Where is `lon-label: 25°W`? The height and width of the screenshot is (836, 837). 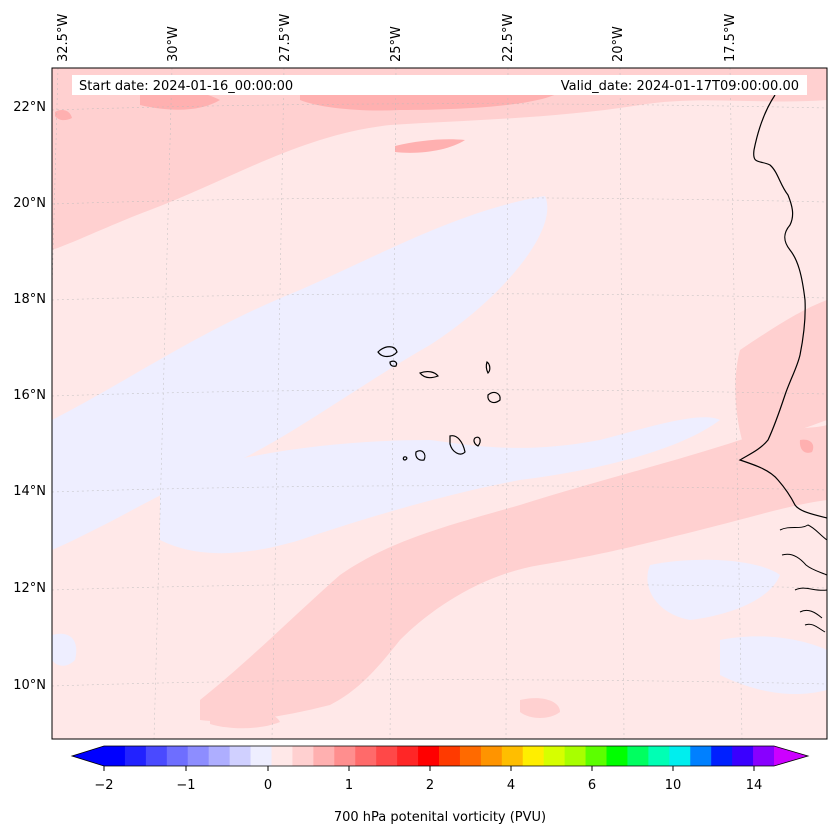 lon-label: 25°W is located at coordinates (396, 44).